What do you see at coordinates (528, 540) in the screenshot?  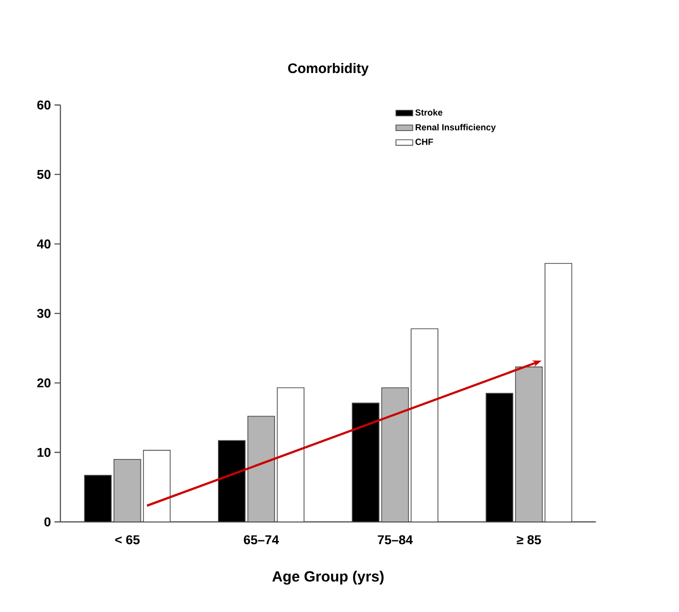 I see `x-tick-label: ≥ 85` at bounding box center [528, 540].